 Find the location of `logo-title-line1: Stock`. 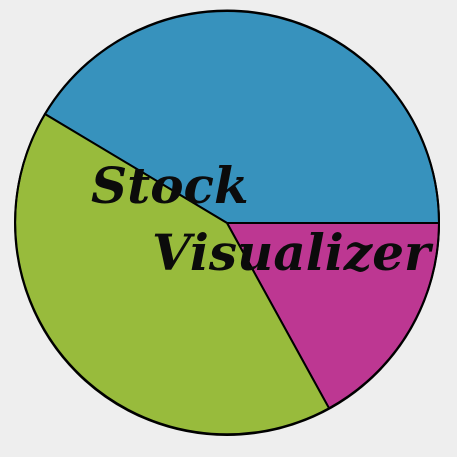

logo-title-line1: Stock is located at coordinates (170, 185).